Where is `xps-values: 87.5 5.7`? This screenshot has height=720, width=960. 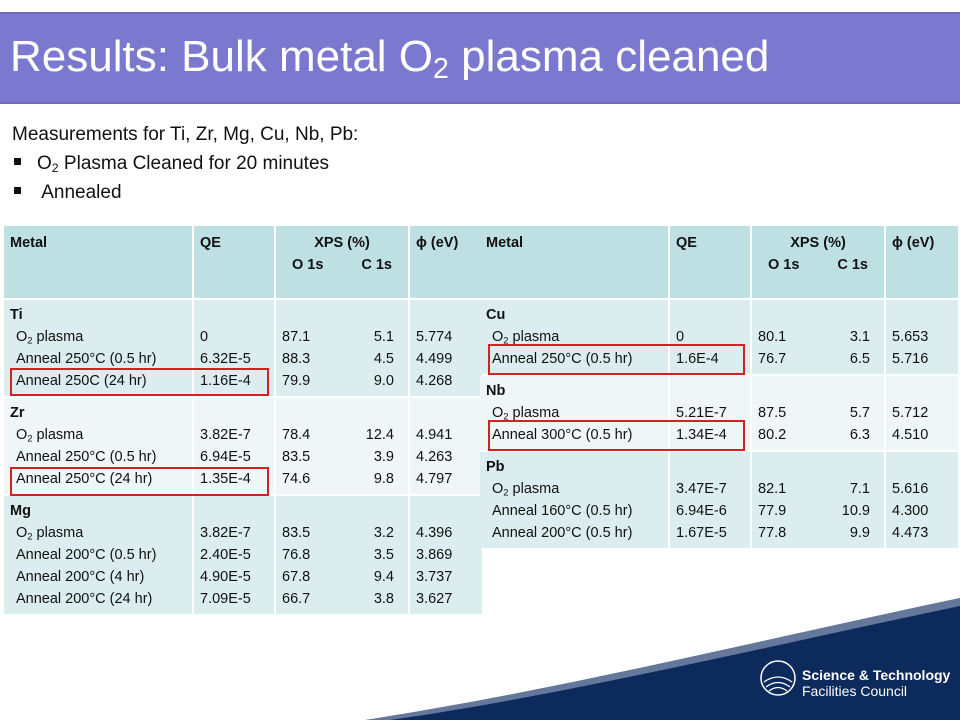 xps-values: 87.5 5.7 is located at coordinates (814, 413).